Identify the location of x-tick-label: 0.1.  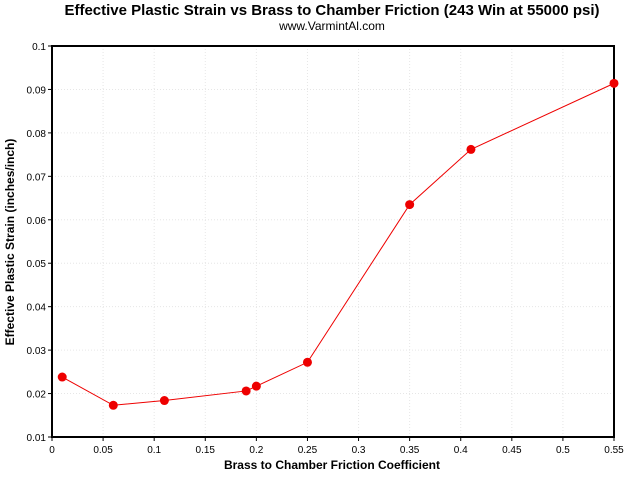
(154, 450).